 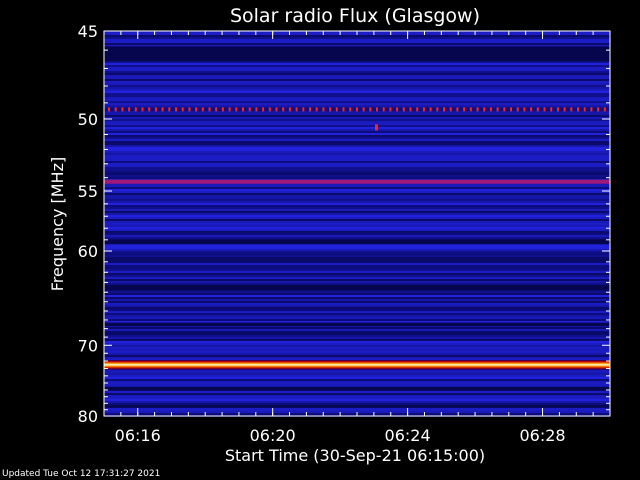 What do you see at coordinates (408, 435) in the screenshot?
I see `x-tick-label: 06:24` at bounding box center [408, 435].